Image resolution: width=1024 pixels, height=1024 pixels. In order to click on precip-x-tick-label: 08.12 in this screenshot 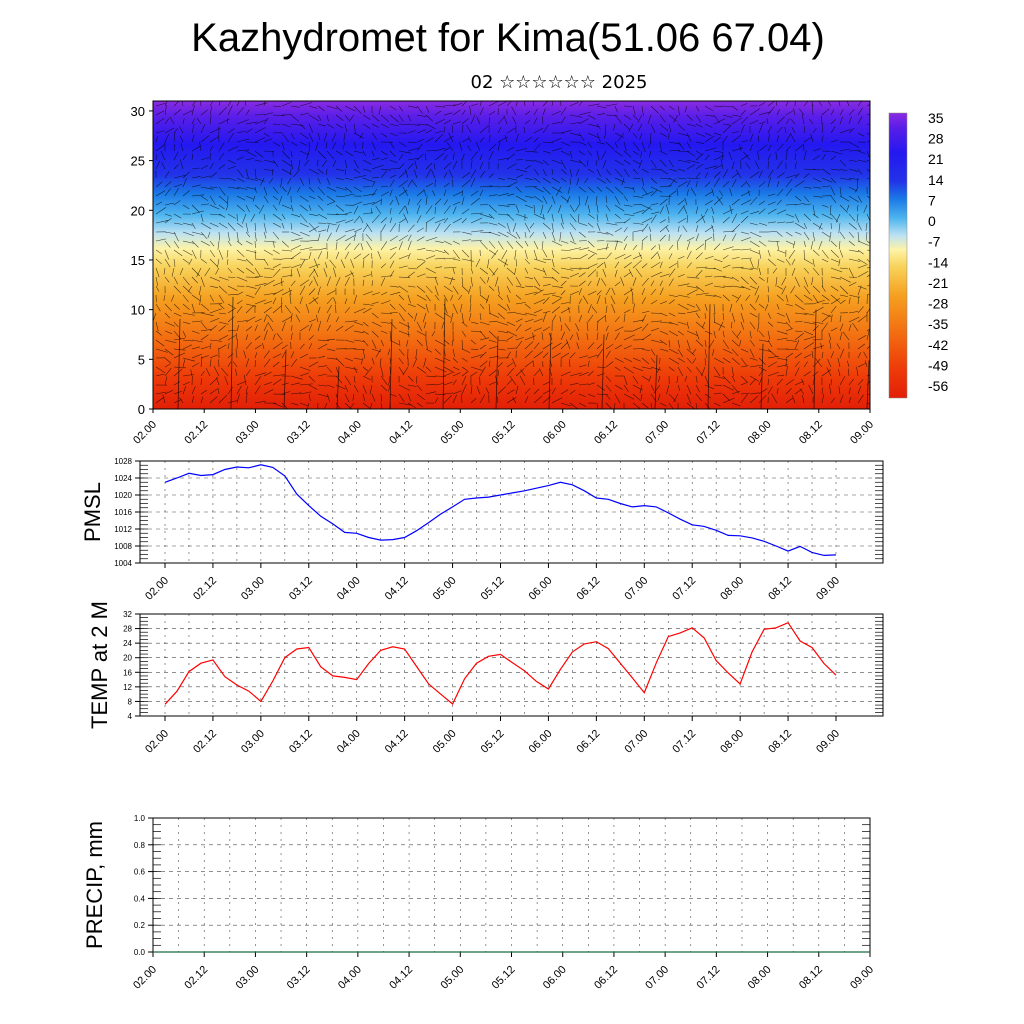, I will do `click(811, 978)`.